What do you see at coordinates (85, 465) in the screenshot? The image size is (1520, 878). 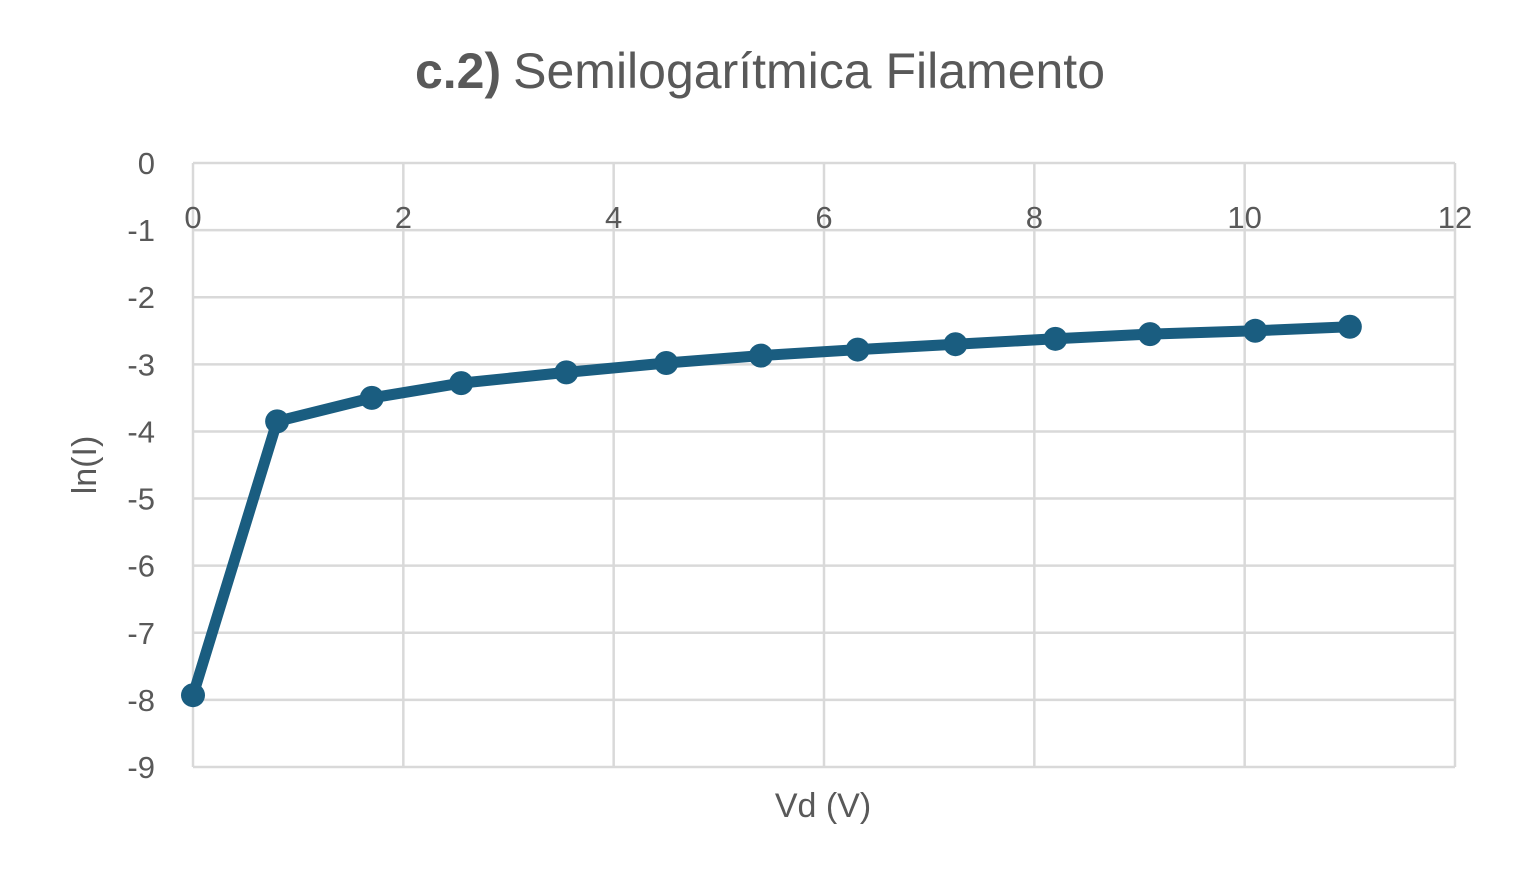 I see `y-axis-label: ln(I)` at bounding box center [85, 465].